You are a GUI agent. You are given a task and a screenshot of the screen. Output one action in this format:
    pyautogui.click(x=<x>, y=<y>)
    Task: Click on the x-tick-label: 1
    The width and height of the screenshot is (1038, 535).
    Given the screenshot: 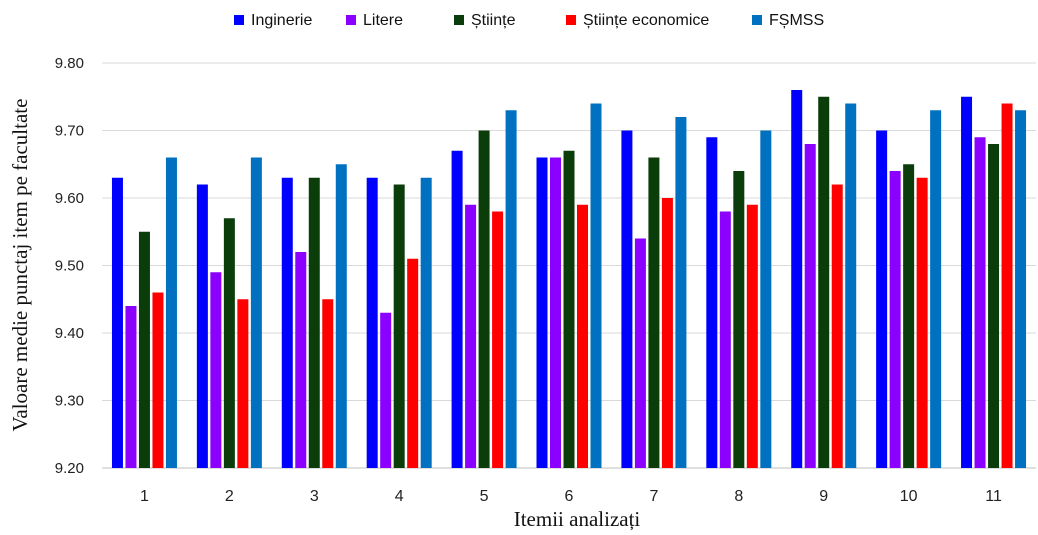 What is the action you would take?
    pyautogui.click(x=144, y=496)
    